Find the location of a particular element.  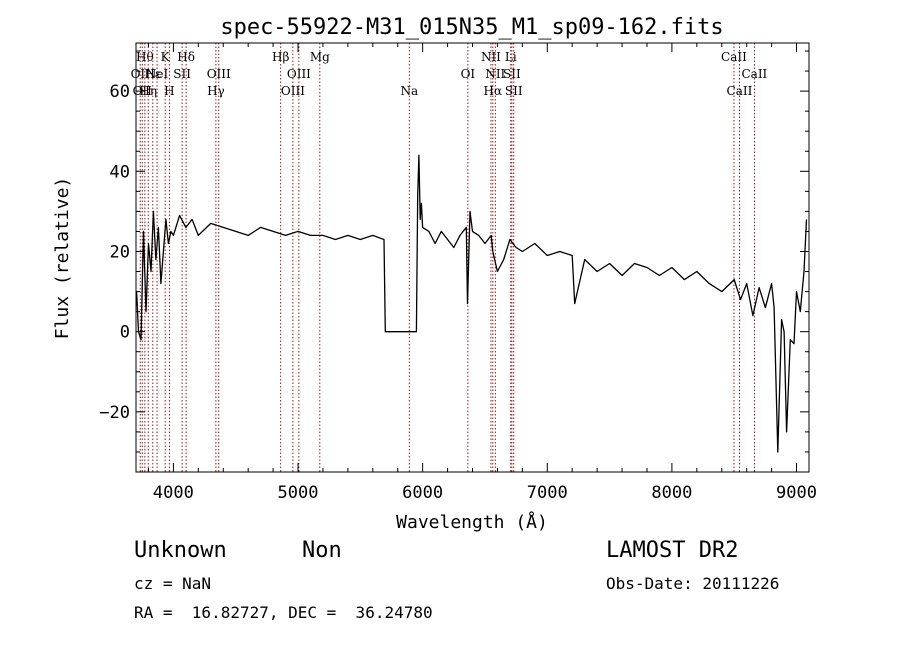

obs-date: Obs-Date: 20111226 is located at coordinates (693, 583).